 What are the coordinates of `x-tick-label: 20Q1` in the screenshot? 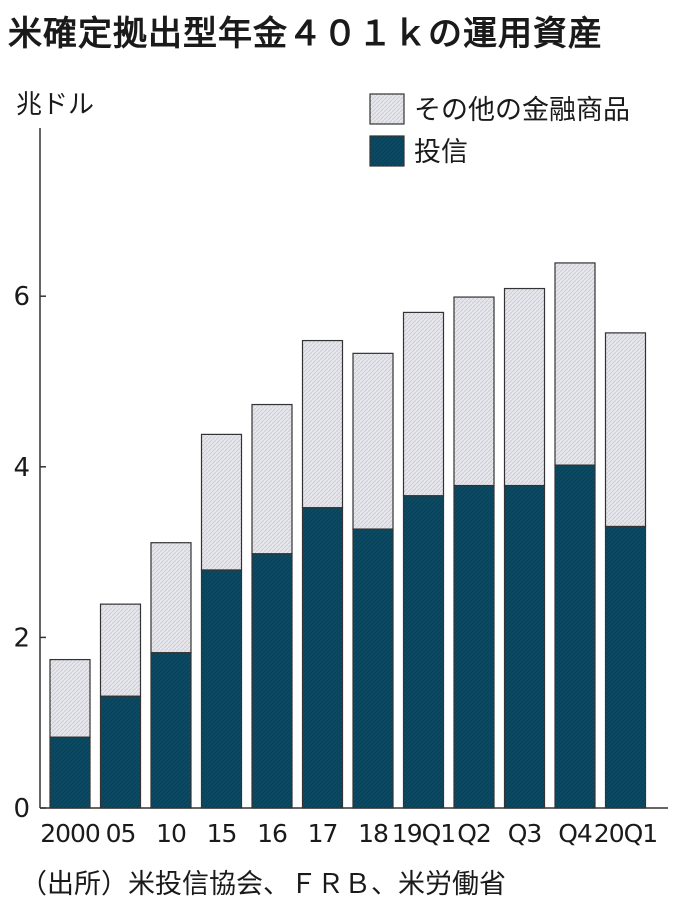 It's located at (625, 833).